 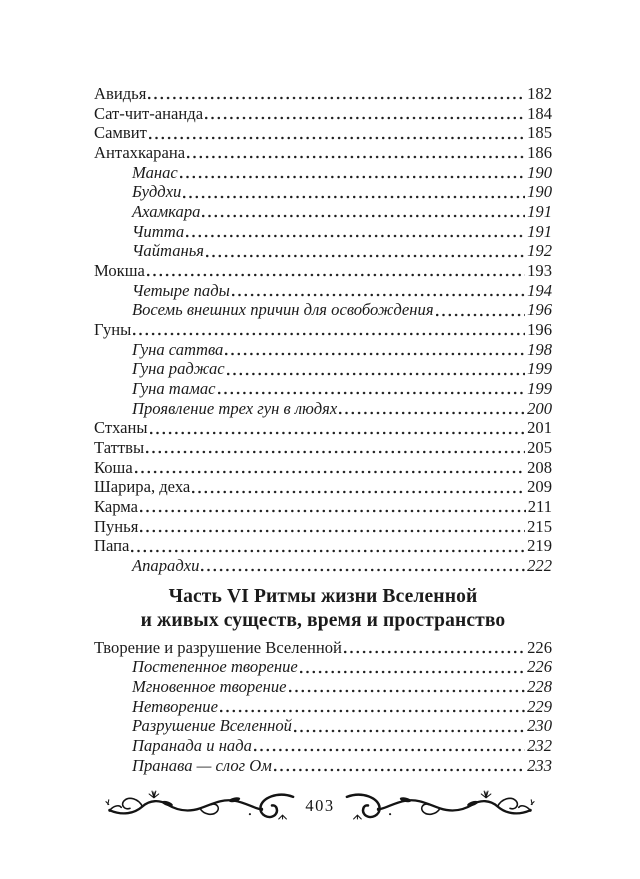 What do you see at coordinates (209, 687) in the screenshot?
I see `toc-entry-label: Мгновенное творение` at bounding box center [209, 687].